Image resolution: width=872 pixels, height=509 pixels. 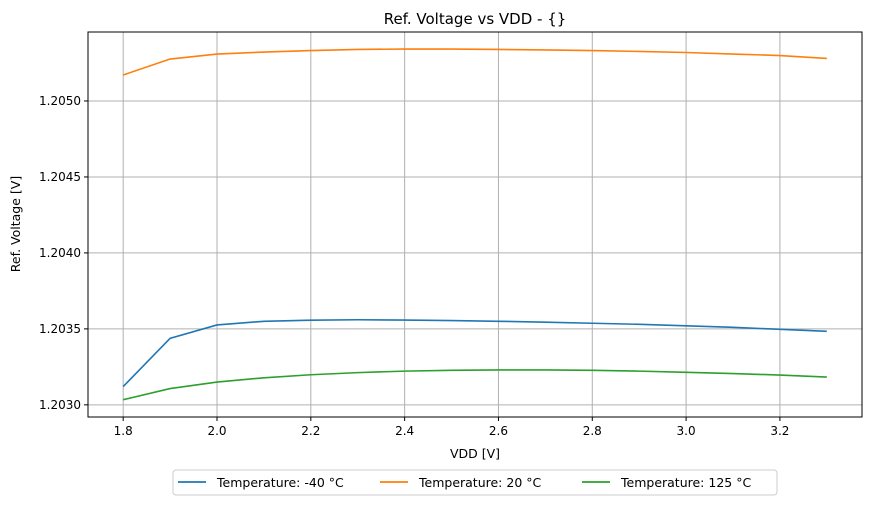 What do you see at coordinates (216, 431) in the screenshot?
I see `x-tick-label: 2.0` at bounding box center [216, 431].